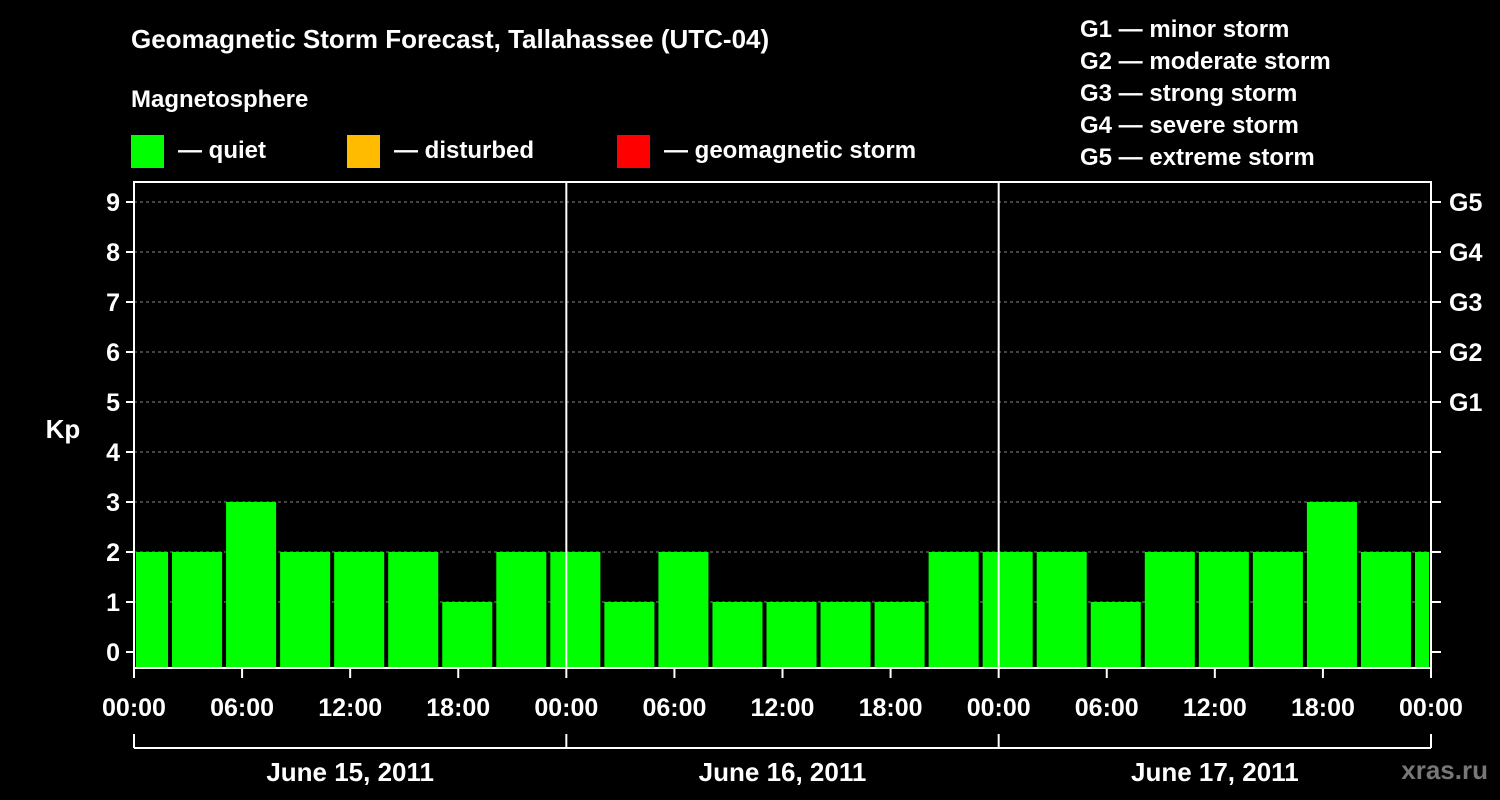  Describe the element at coordinates (1185, 29) in the screenshot. I see `g-scale-item-g1: G1 — minor storm` at that location.